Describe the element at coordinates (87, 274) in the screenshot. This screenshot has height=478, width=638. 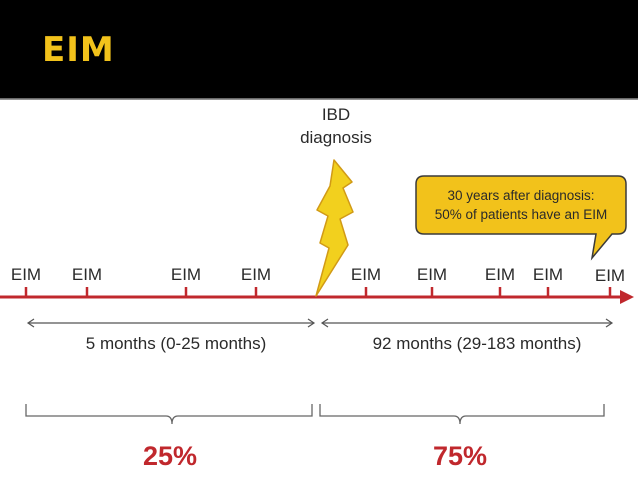
I see `eim-label-2: EIM` at that location.